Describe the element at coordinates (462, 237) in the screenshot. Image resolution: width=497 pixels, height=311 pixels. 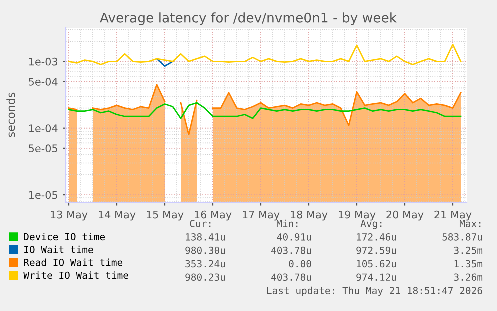
I see `text: 583.87u` at that location.